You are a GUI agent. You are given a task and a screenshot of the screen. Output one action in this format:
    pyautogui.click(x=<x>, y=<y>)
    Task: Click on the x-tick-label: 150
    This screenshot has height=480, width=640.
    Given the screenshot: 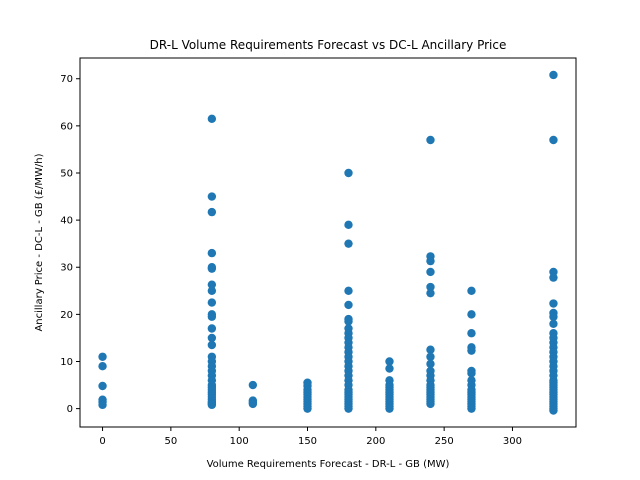 What is the action you would take?
    pyautogui.click(x=307, y=441)
    